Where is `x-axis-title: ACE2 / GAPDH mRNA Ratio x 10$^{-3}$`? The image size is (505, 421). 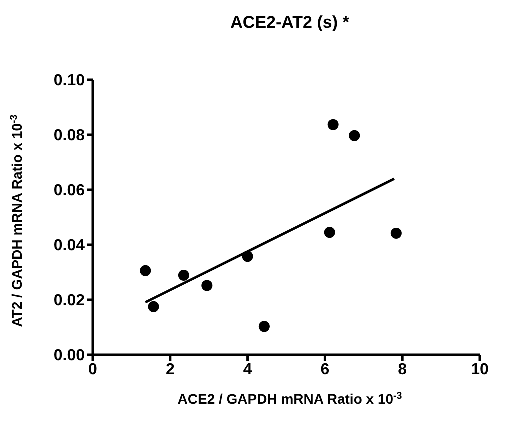
x-axis-title: ACE2 / GAPDH mRNA Ratio x 10$^{-3}$ is located at coordinates (290, 398).